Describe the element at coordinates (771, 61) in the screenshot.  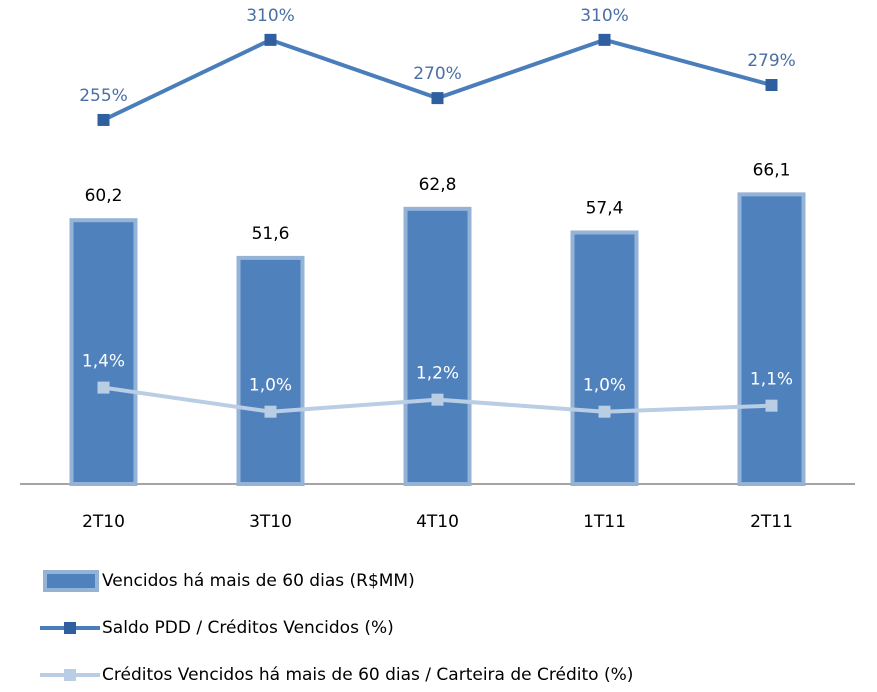
I see `data-label: 279%` at that location.